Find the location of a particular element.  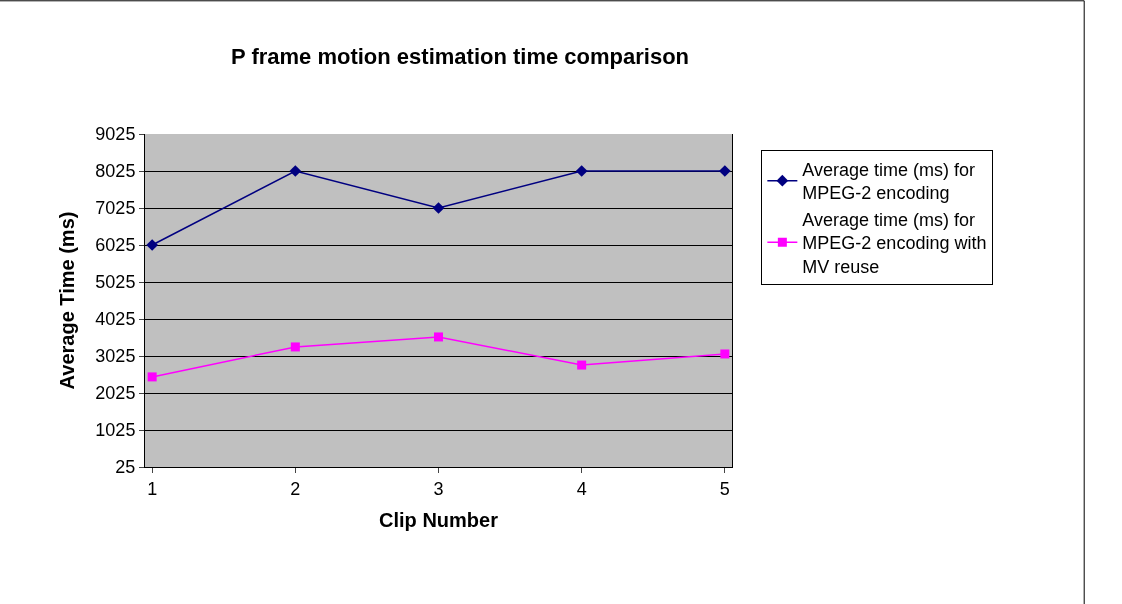

x-tick-label: 2 is located at coordinates (295, 488).